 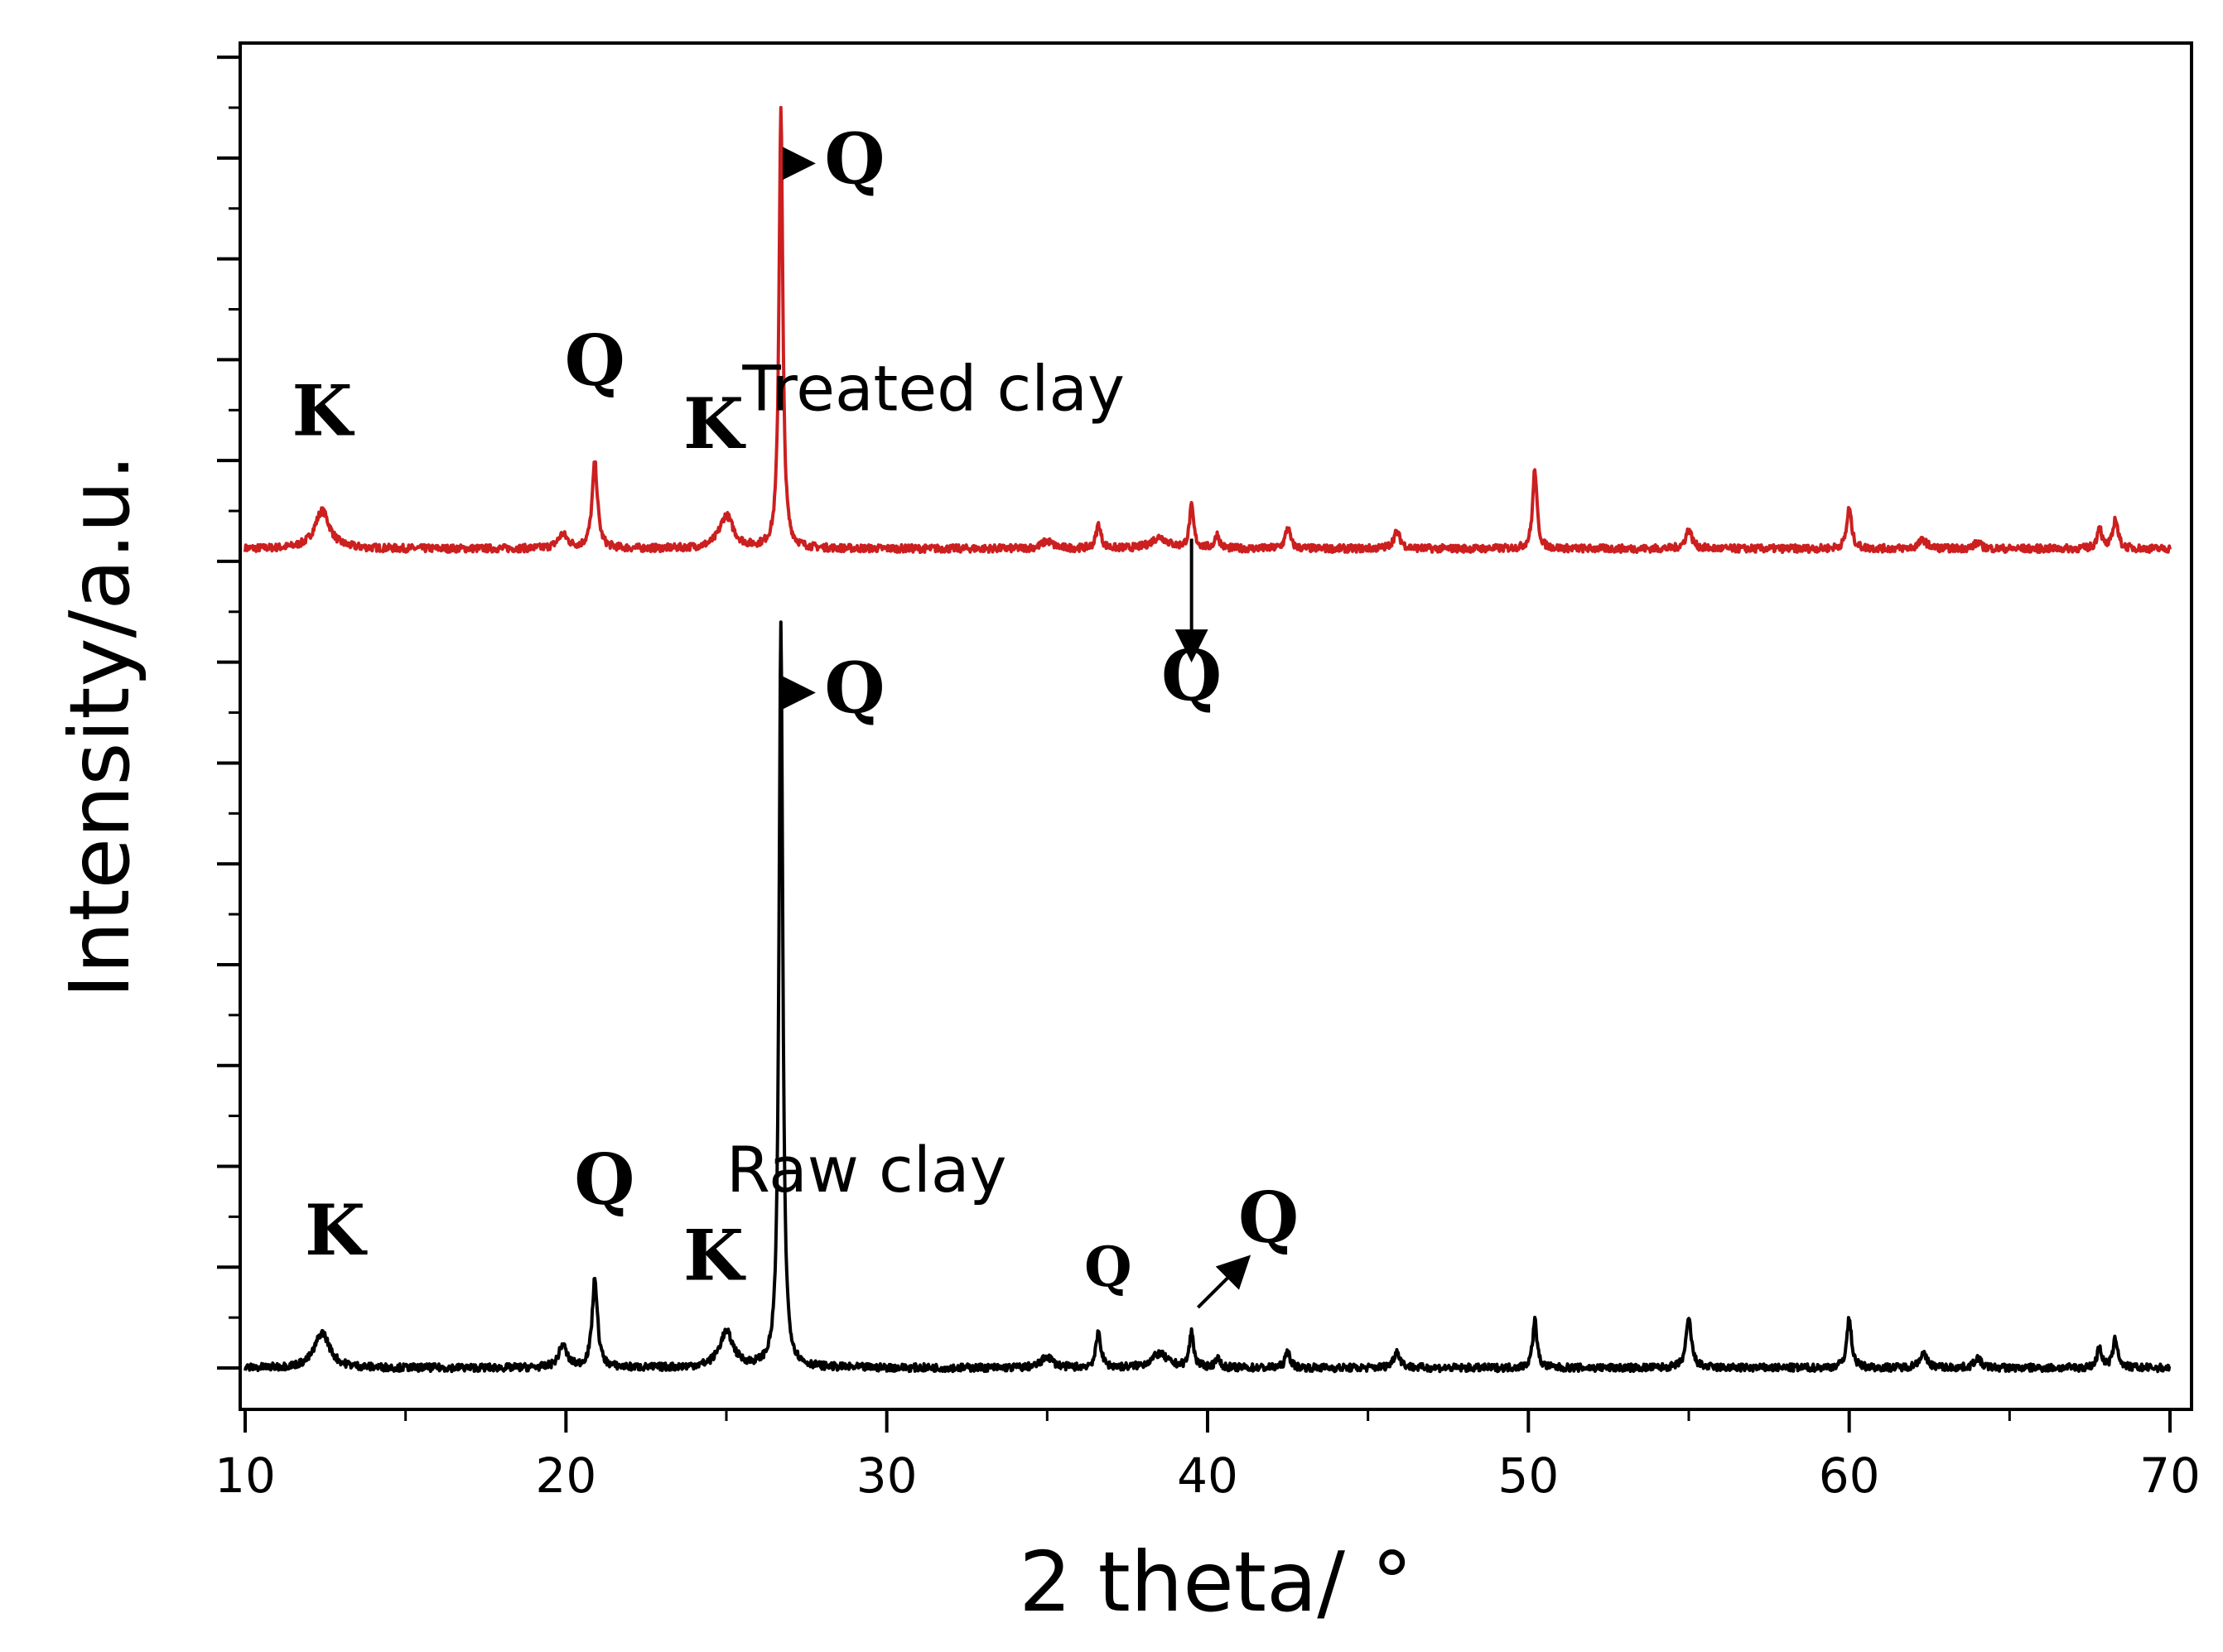 What do you see at coordinates (1850, 1475) in the screenshot?
I see `x-tick-label: 60` at bounding box center [1850, 1475].